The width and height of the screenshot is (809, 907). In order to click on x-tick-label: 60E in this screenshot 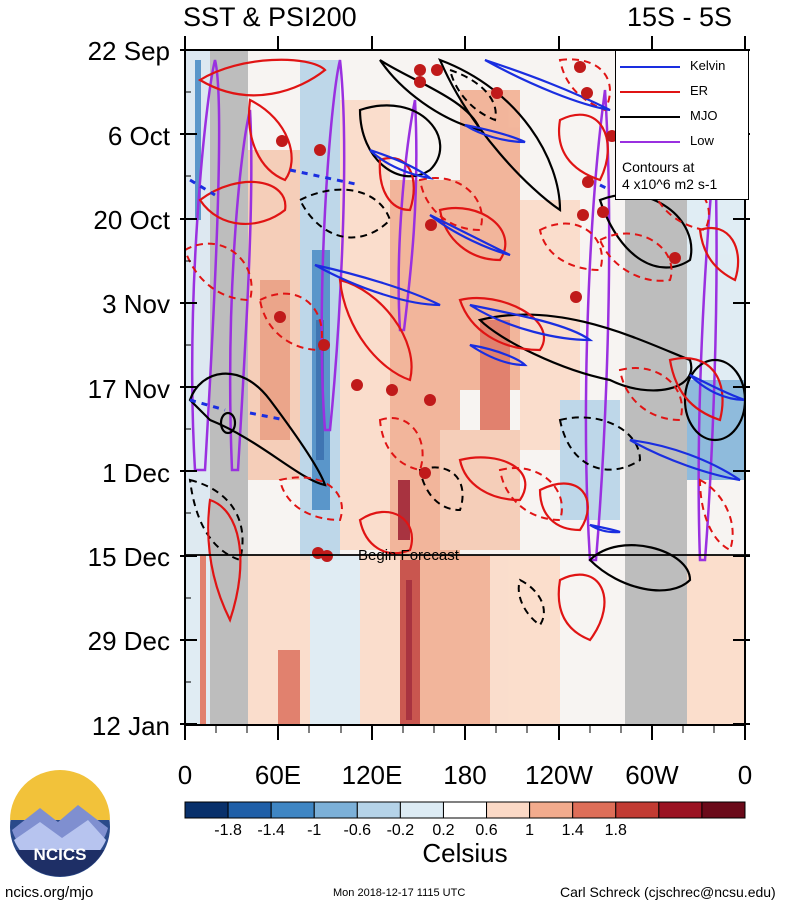, I will do `click(278, 775)`.